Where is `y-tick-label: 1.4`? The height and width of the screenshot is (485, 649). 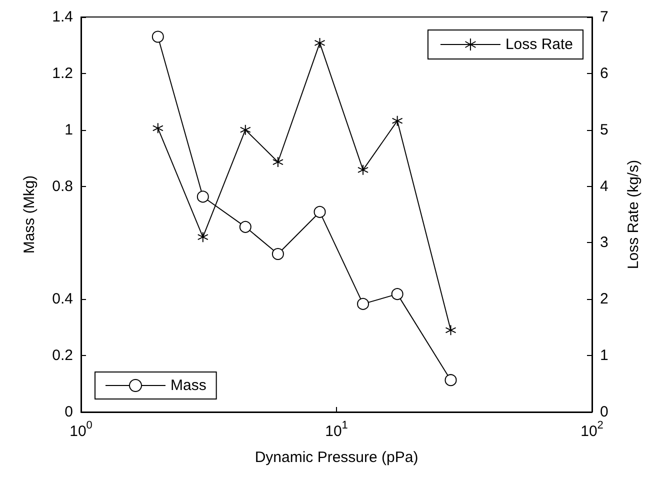 y-tick-label: 1.4 is located at coordinates (62, 17).